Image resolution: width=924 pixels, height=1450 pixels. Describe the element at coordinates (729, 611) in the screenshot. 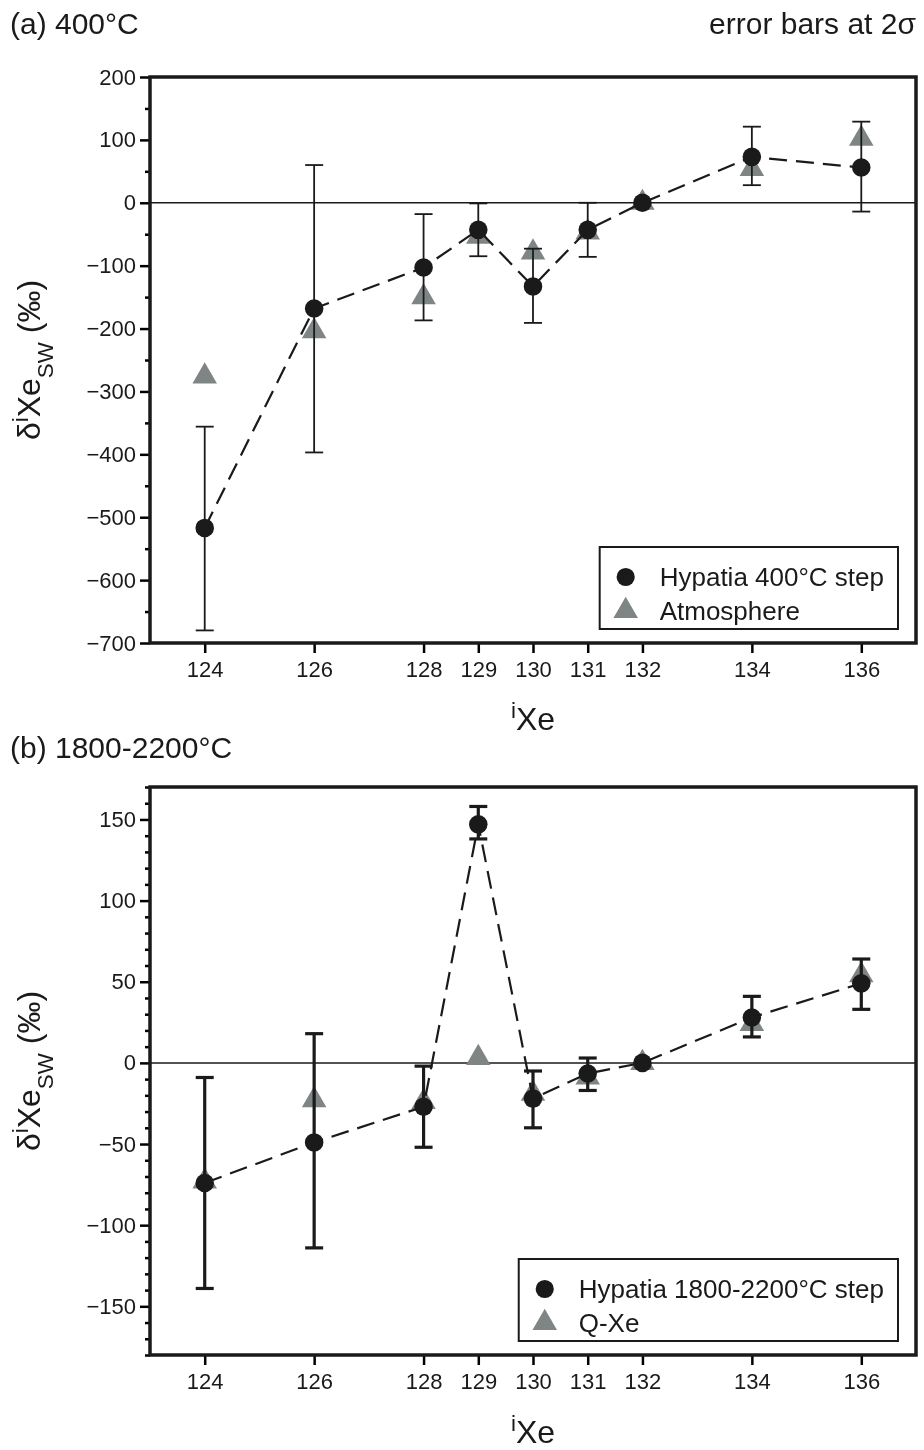

I see `legend-label: Atmosphere` at that location.